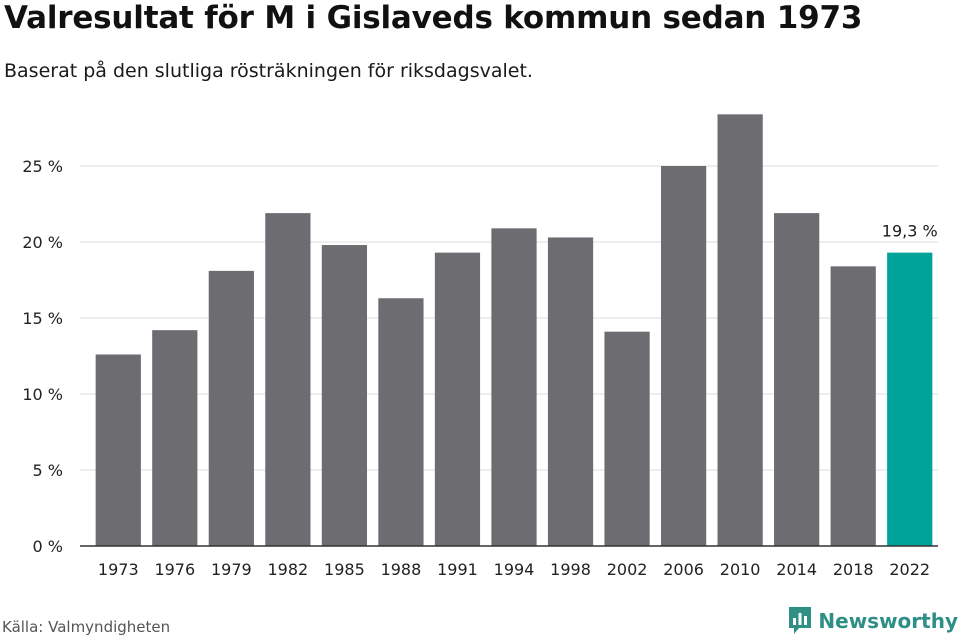  I want to click on y-axis-tick-labels: 0 % 5 % 10 % 15 % 20 % 25 %, so click(42, 356).